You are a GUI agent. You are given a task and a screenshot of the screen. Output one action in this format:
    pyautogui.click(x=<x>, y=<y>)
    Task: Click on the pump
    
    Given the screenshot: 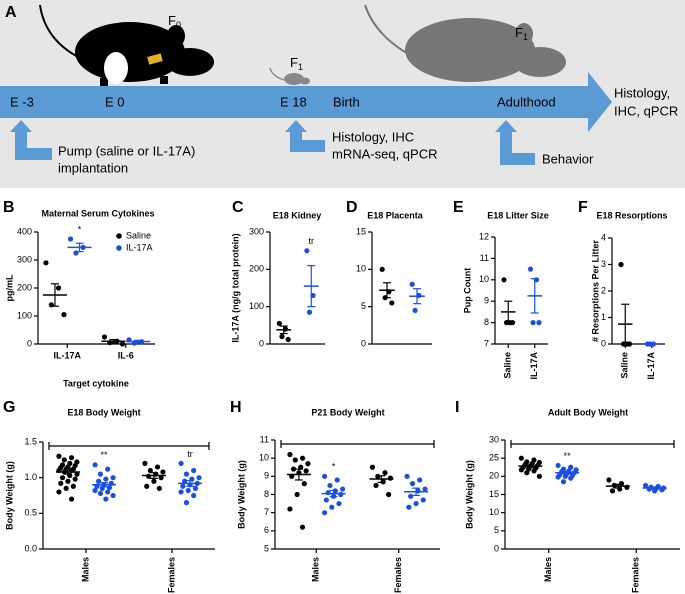 What is the action you would take?
    pyautogui.click(x=155, y=59)
    